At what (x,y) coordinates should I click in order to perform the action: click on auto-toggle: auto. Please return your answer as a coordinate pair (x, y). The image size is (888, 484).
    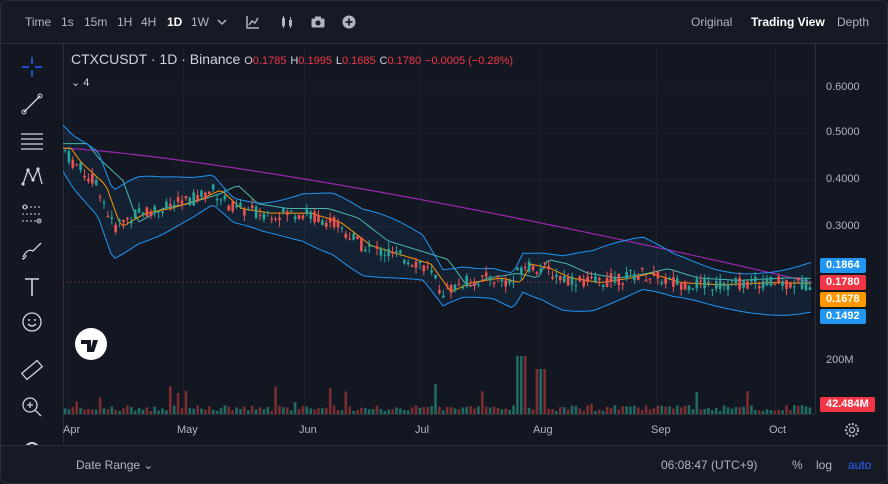
    Looking at the image, I should click on (860, 465).